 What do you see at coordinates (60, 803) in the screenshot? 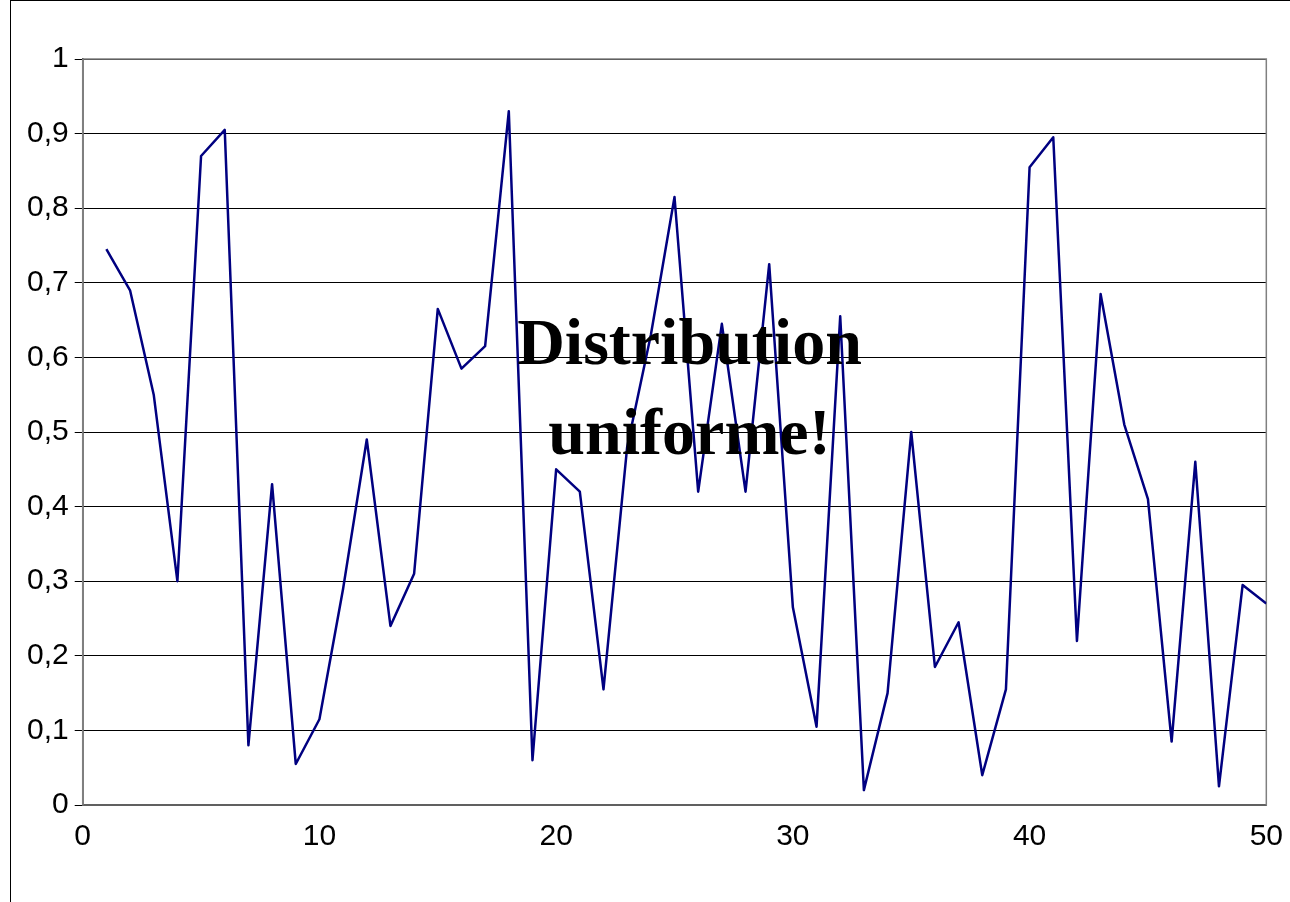
I see `y-tick-label: 0` at bounding box center [60, 803].